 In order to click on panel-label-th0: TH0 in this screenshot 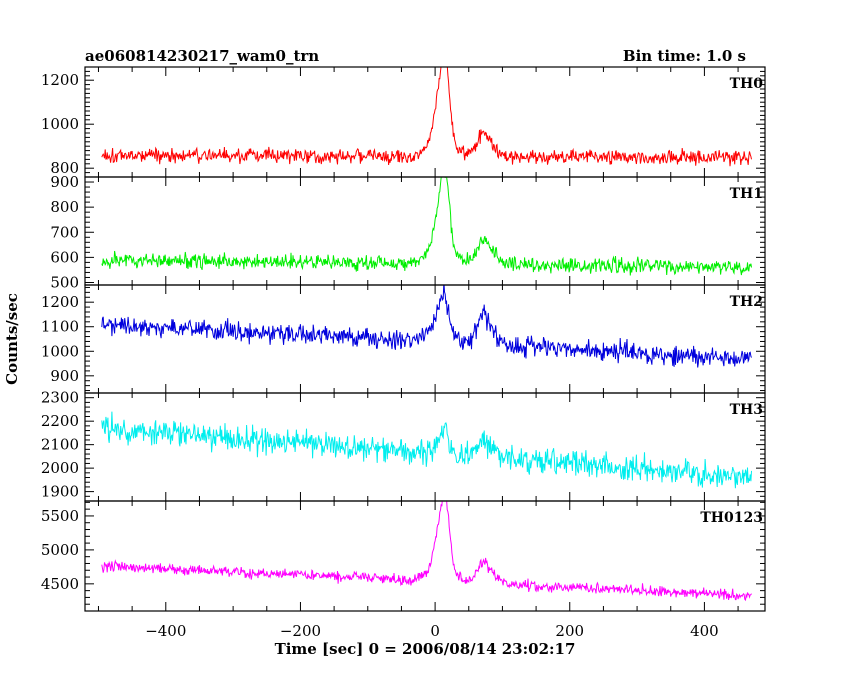, I will do `click(747, 84)`.